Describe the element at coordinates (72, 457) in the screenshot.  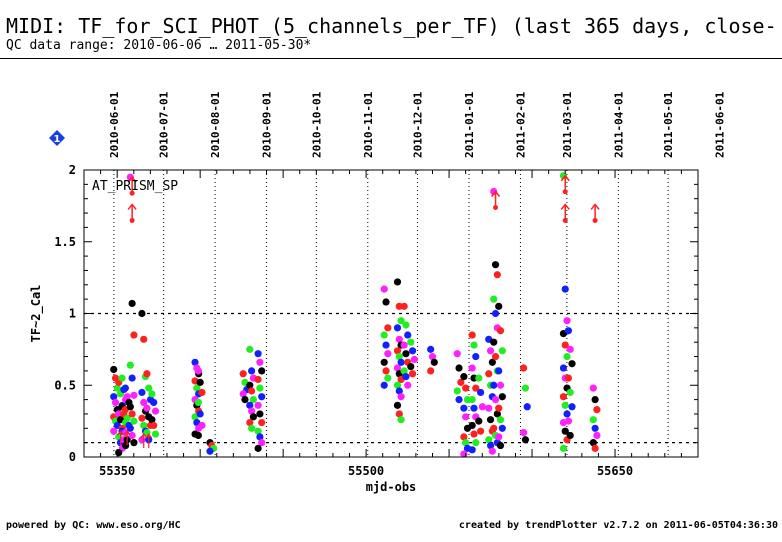
I see `y-tick-label: 0` at that location.